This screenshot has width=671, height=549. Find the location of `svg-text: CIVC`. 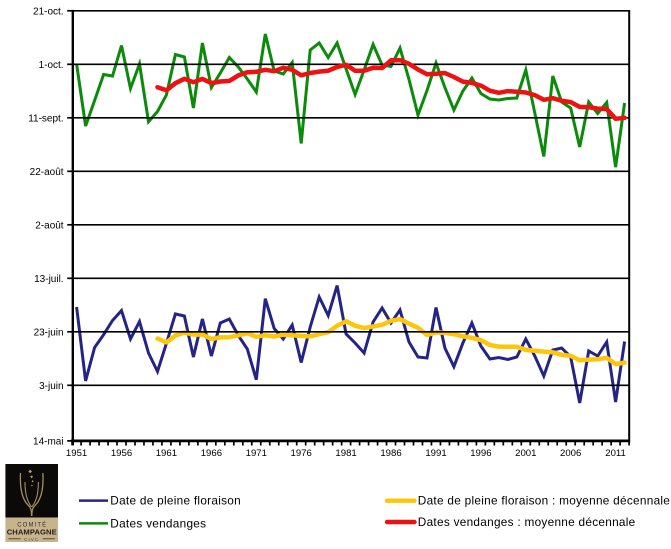

svg-text: CIVC is located at coordinates (31, 539).